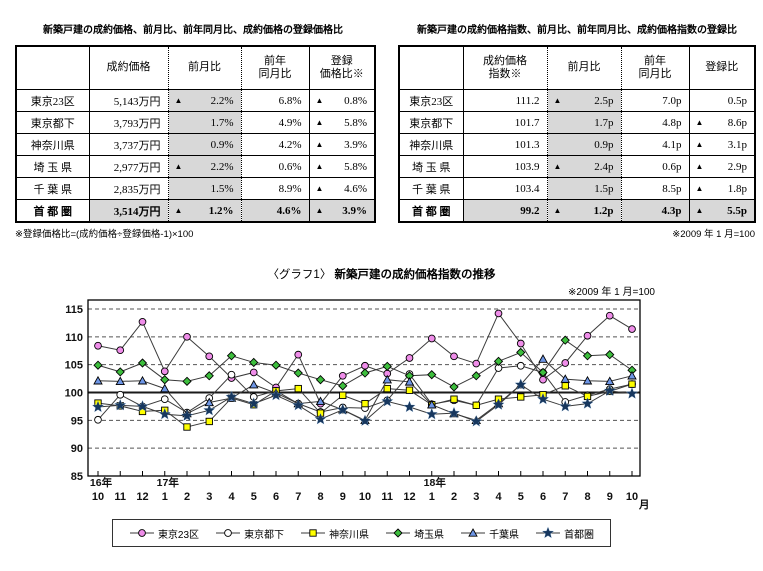  I want to click on value-cell: ▲ 8.6p, so click(722, 122).